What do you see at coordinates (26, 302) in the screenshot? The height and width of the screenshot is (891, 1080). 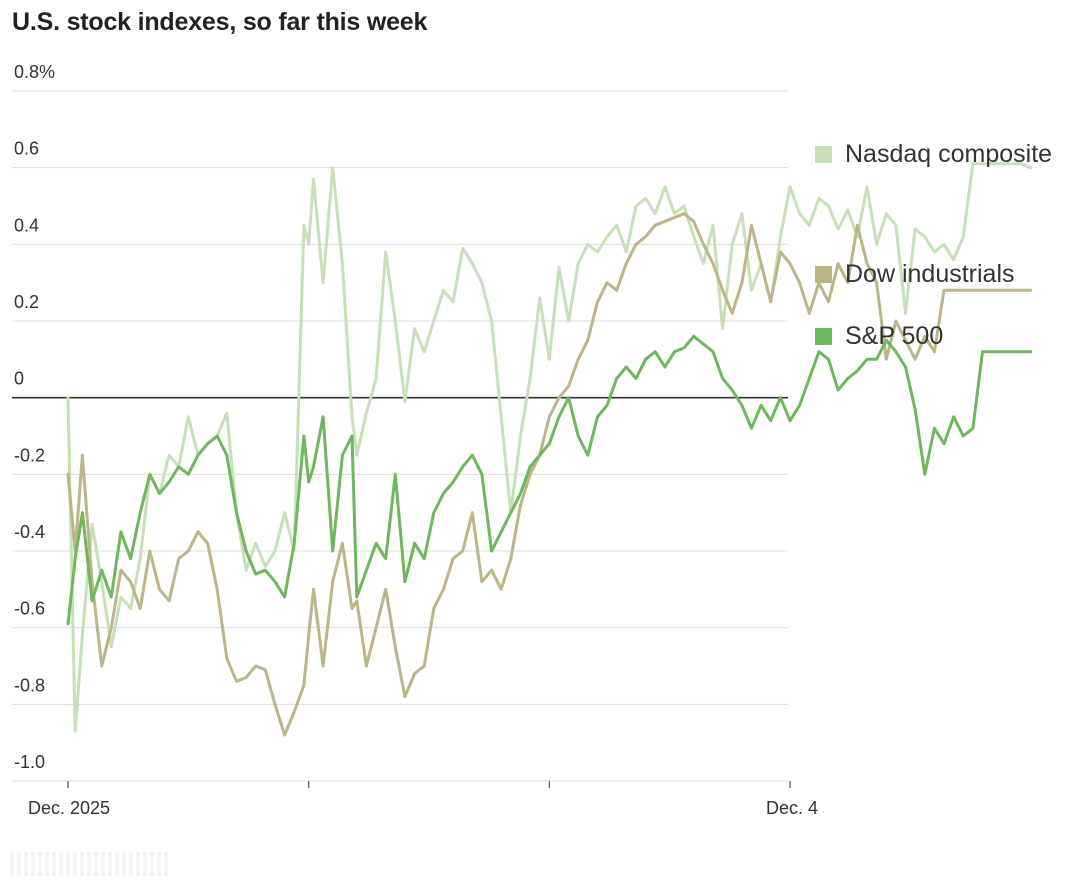 I see `y-tick-label: 0.2` at bounding box center [26, 302].